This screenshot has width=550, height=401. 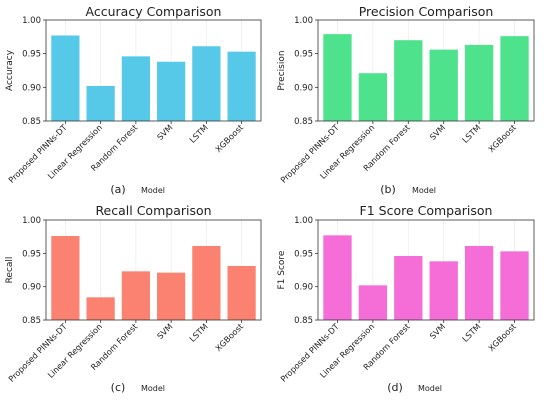 I want to click on chart-title: Recall Comparison, so click(x=153, y=210).